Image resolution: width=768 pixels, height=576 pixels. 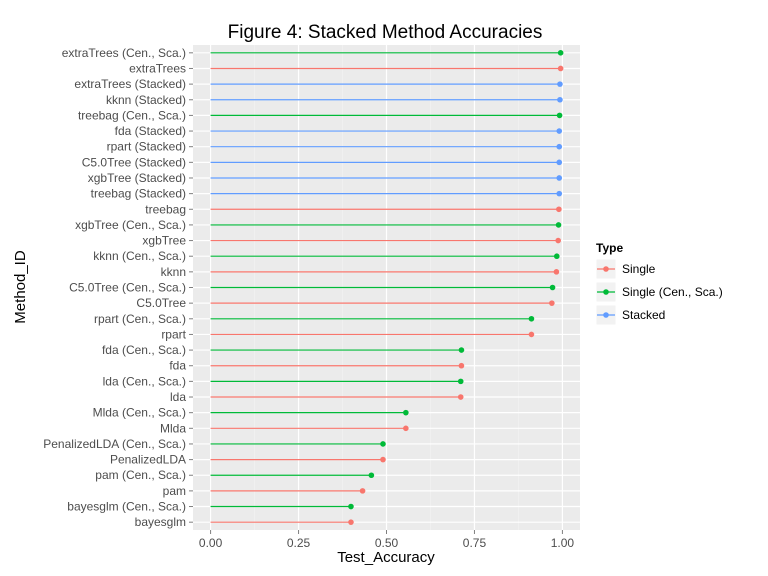 I want to click on legend-label: Single, so click(x=639, y=269).